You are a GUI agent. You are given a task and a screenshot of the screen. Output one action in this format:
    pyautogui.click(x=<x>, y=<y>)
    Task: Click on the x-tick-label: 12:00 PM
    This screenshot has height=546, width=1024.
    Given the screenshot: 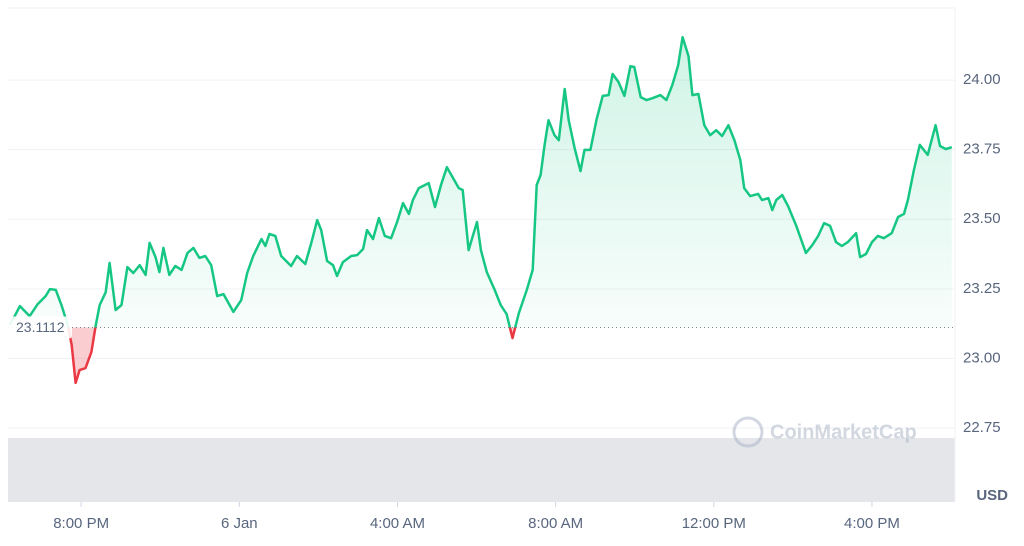 What is the action you would take?
    pyautogui.click(x=714, y=523)
    